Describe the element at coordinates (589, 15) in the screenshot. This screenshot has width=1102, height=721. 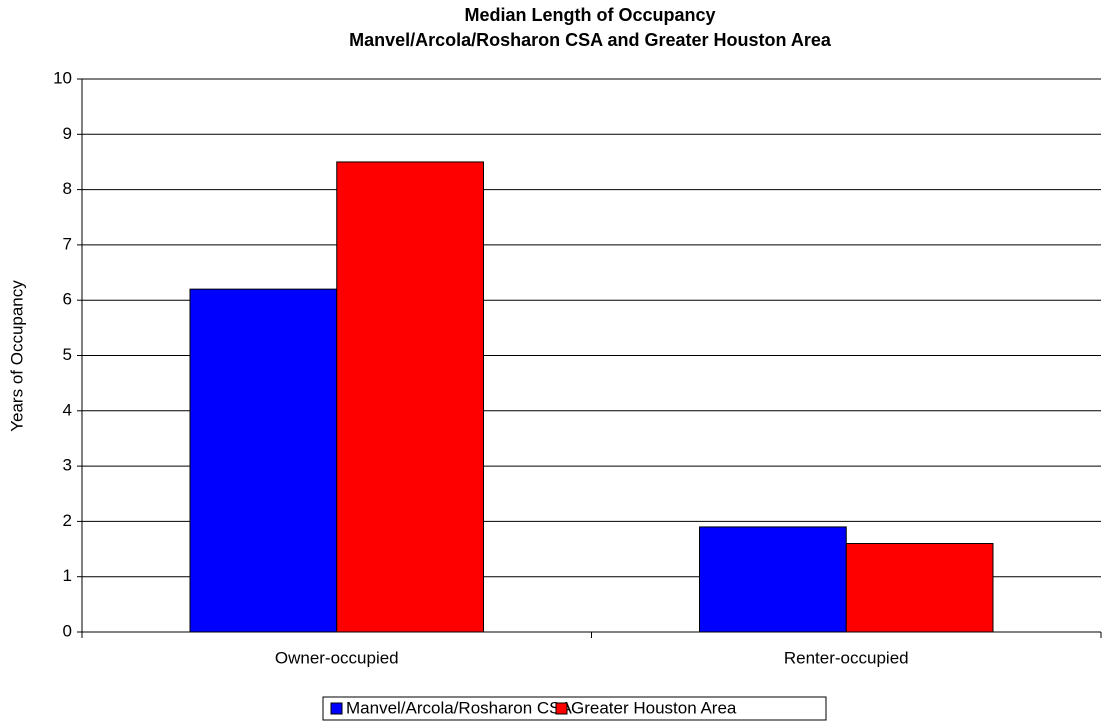
I see `chart-title: Median Length of Occupancy` at that location.